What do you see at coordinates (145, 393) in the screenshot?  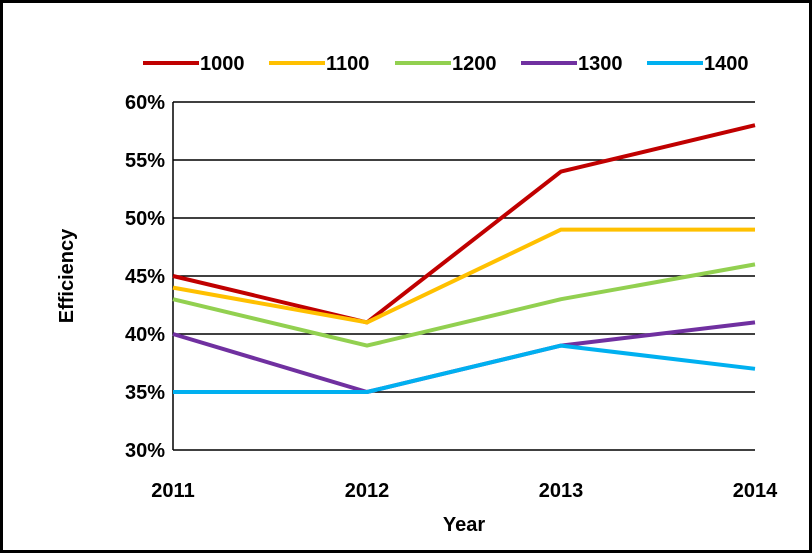 I see `y-tick-label: 35%` at bounding box center [145, 393].